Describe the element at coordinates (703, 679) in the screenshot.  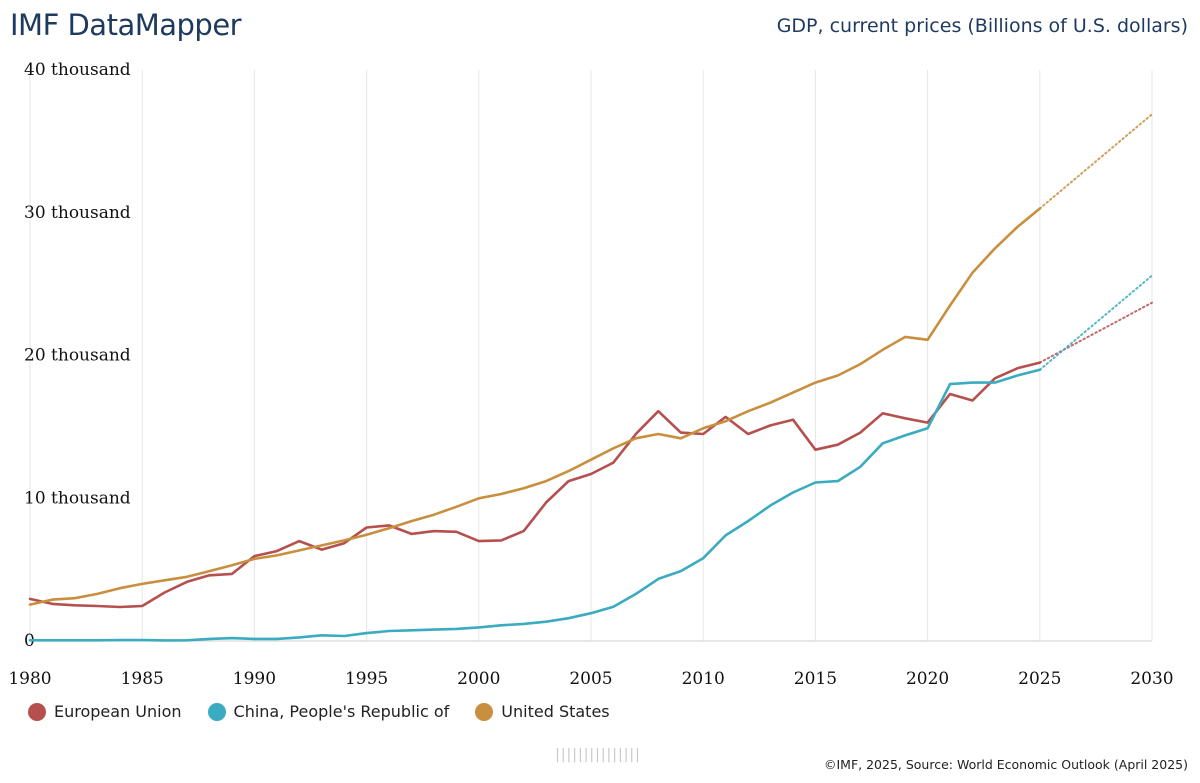
I see `x-tick-label-2010: 2010` at that location.